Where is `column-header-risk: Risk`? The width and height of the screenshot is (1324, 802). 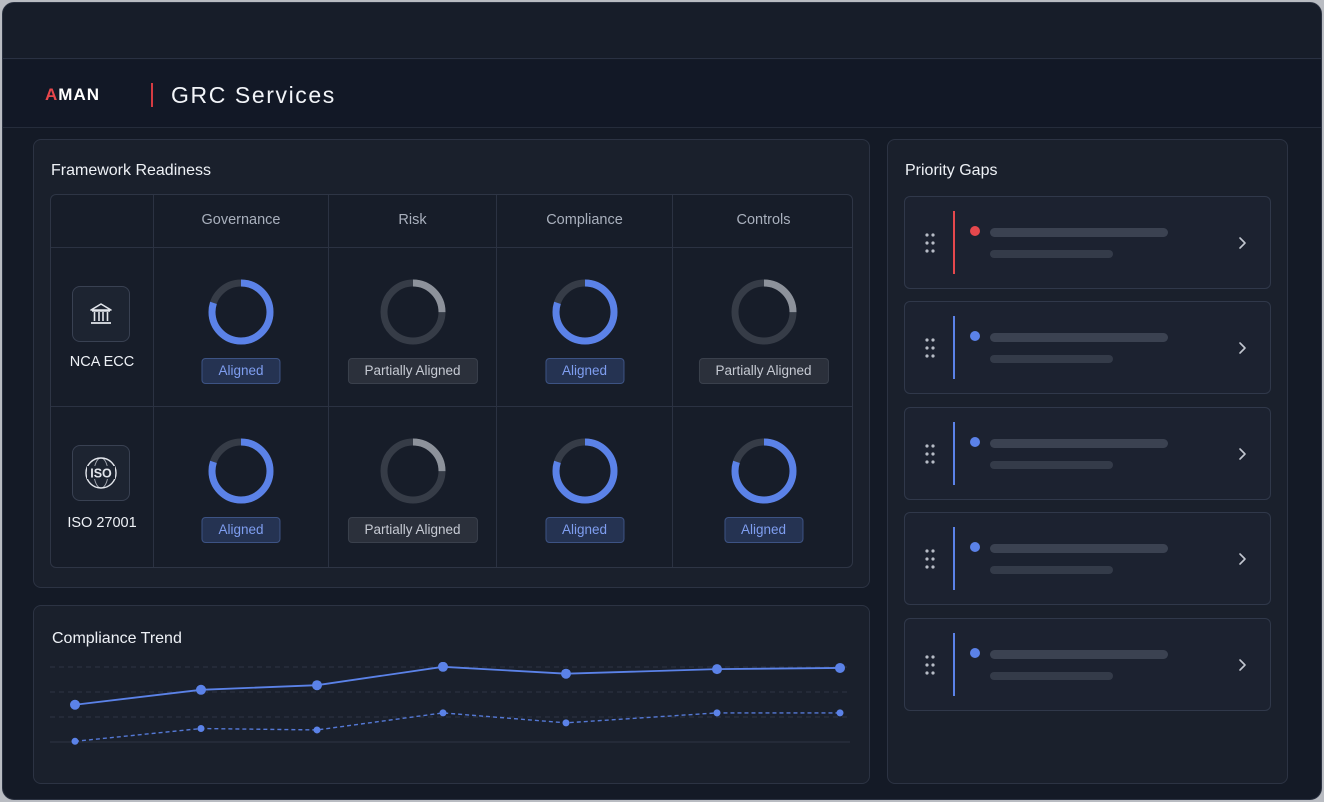 column-header-risk: Risk is located at coordinates (413, 221).